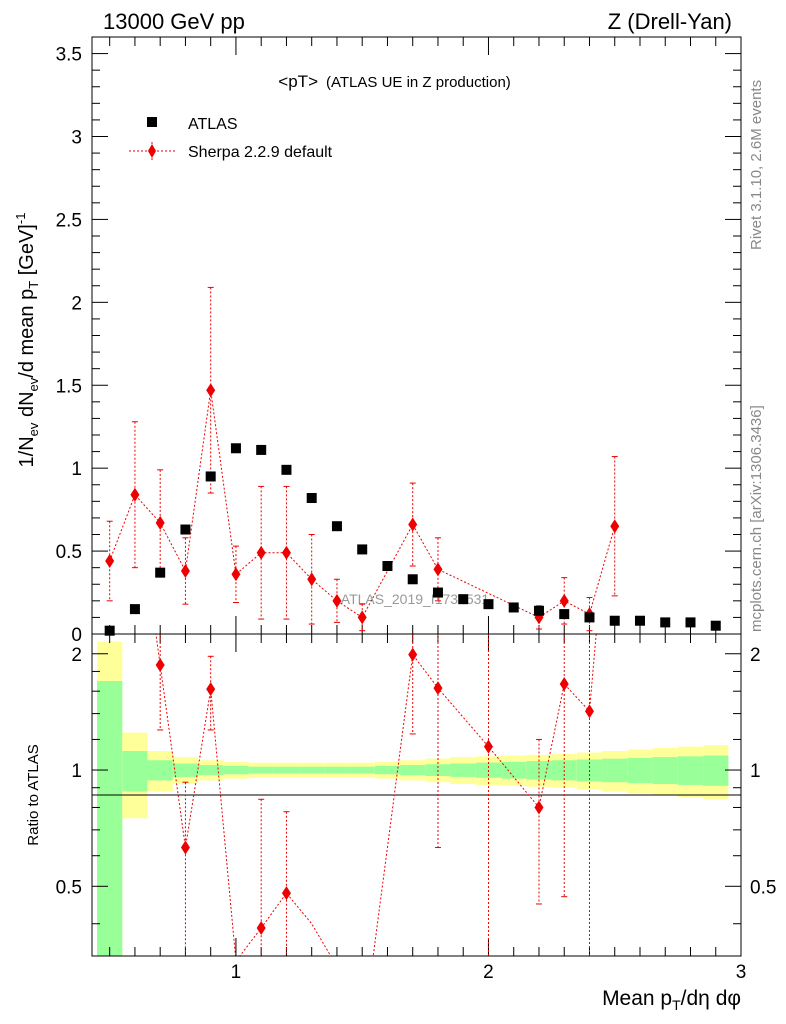 This screenshot has height=1024, width=786. I want to click on watermark-label: ATLAS_2019_I1736531, so click(415, 599).